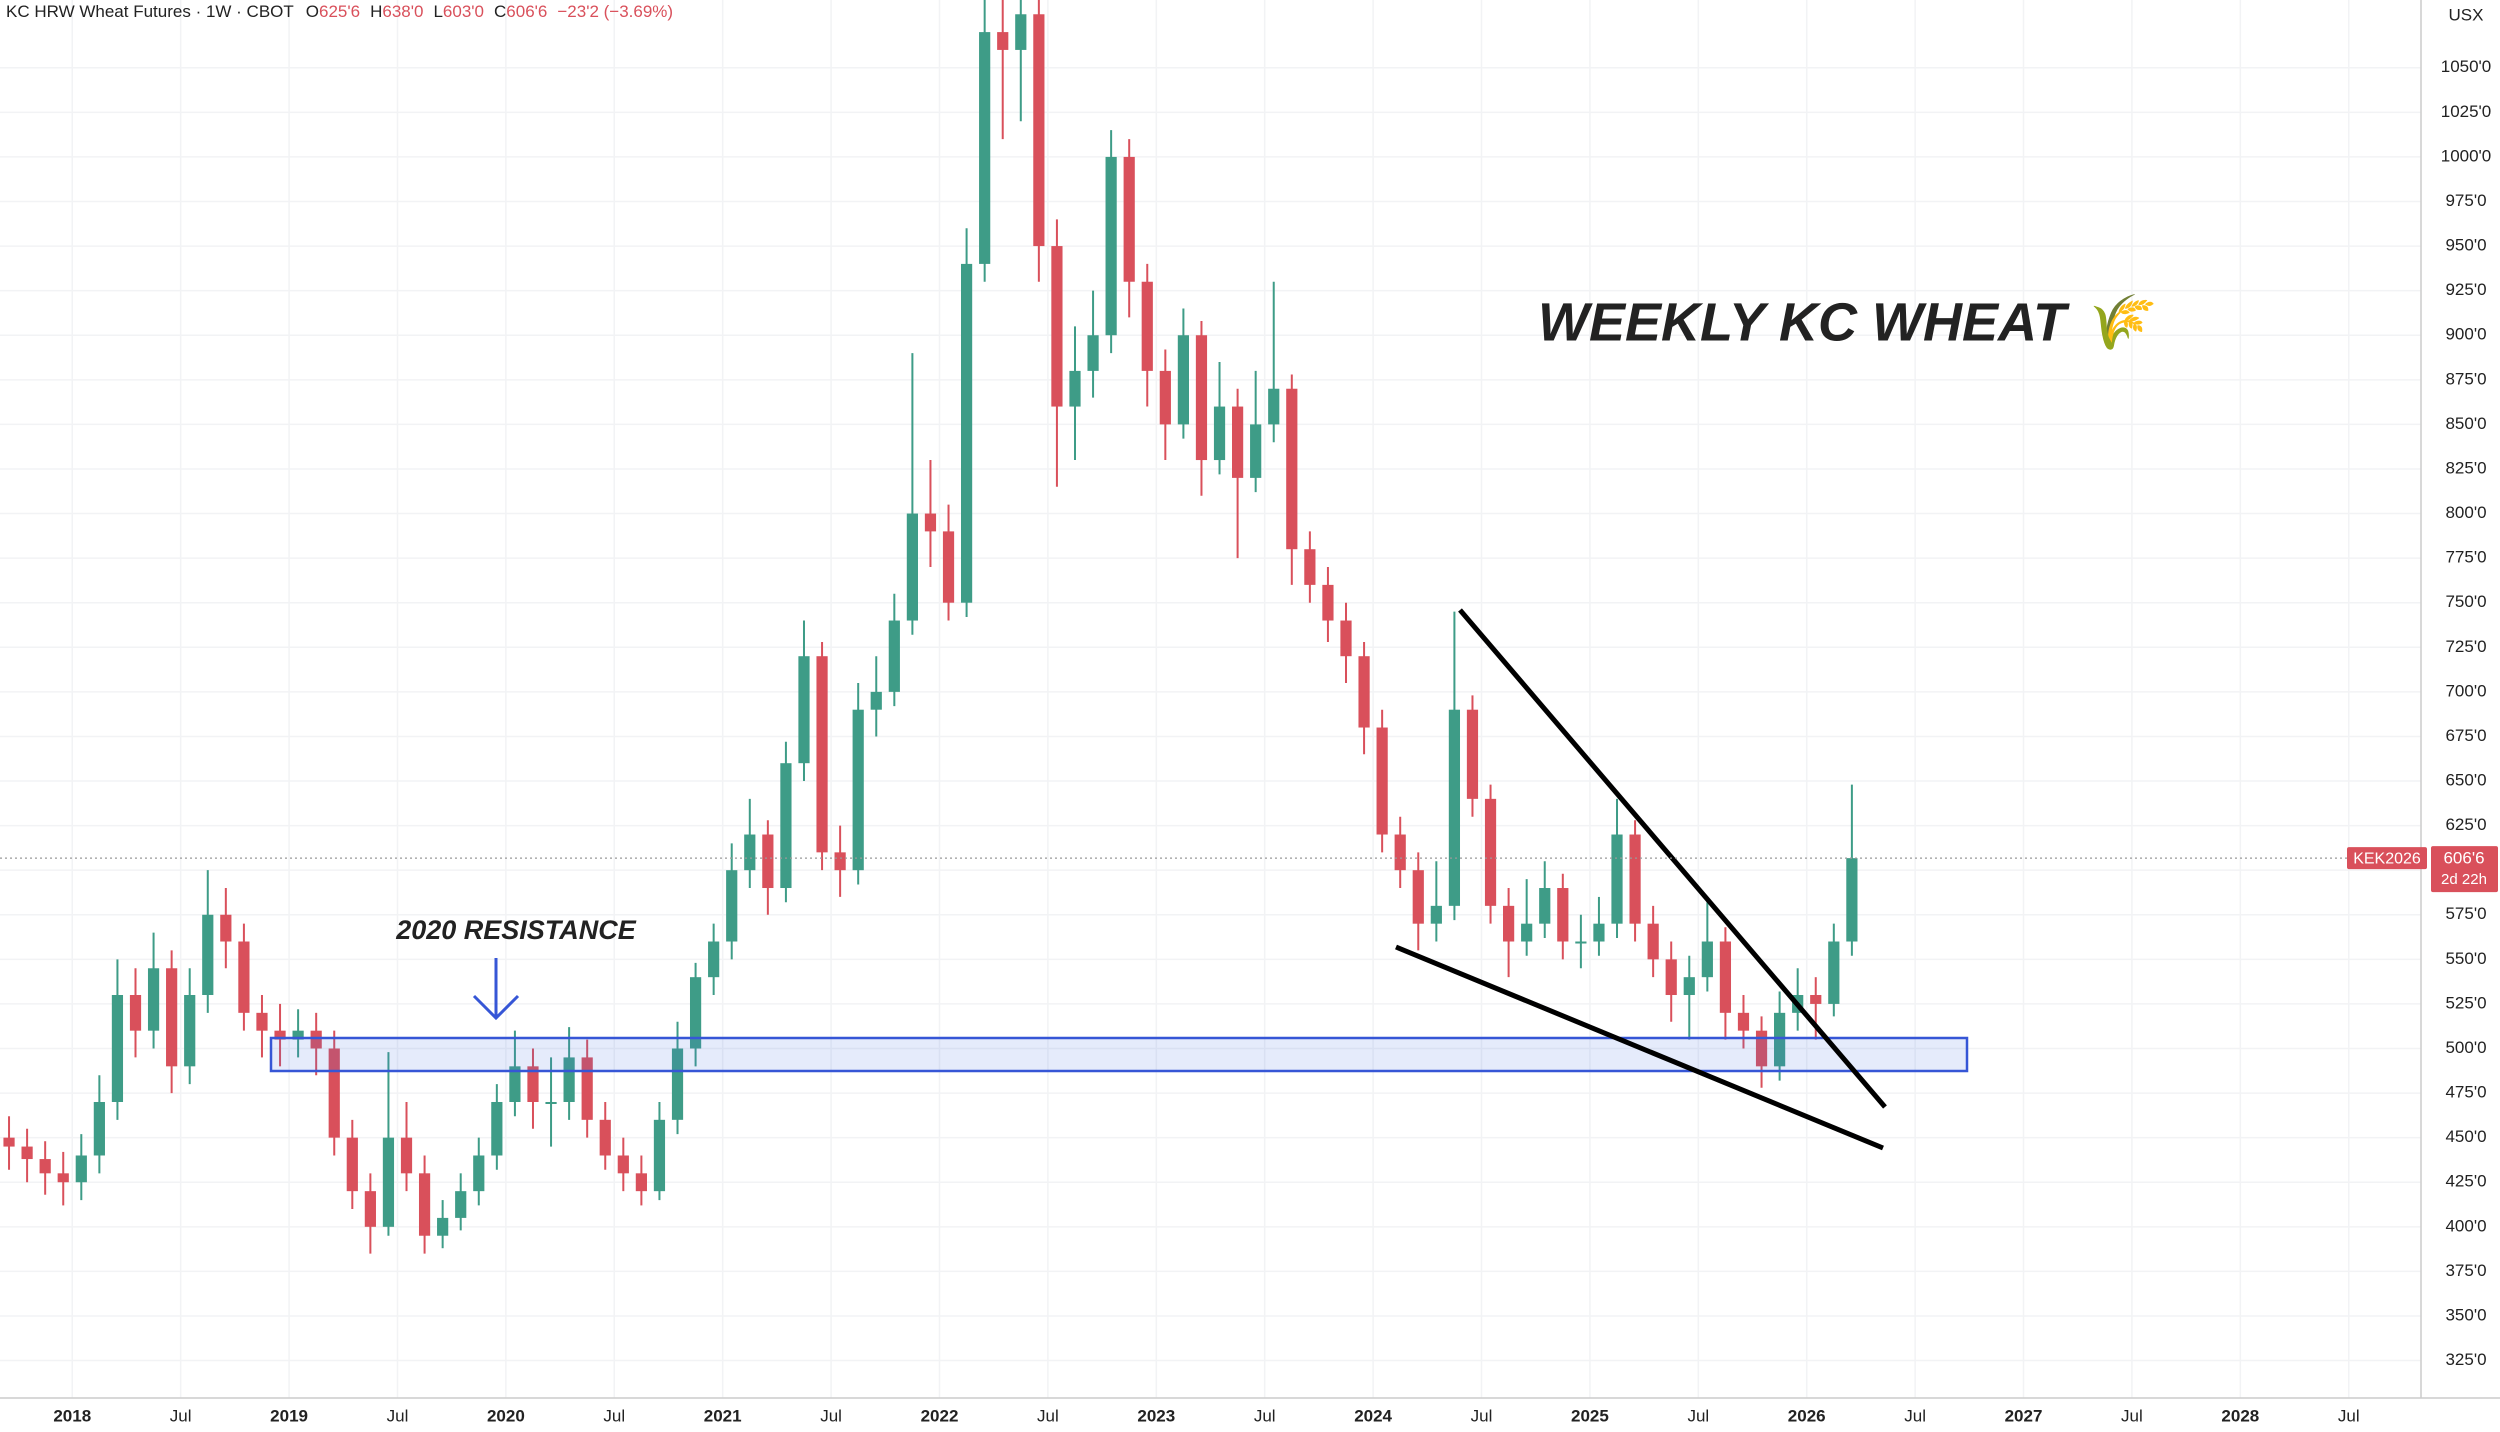 Image resolution: width=2500 pixels, height=1432 pixels. What do you see at coordinates (516, 930) in the screenshot?
I see `annotation: 2020 RESISTANCE` at bounding box center [516, 930].